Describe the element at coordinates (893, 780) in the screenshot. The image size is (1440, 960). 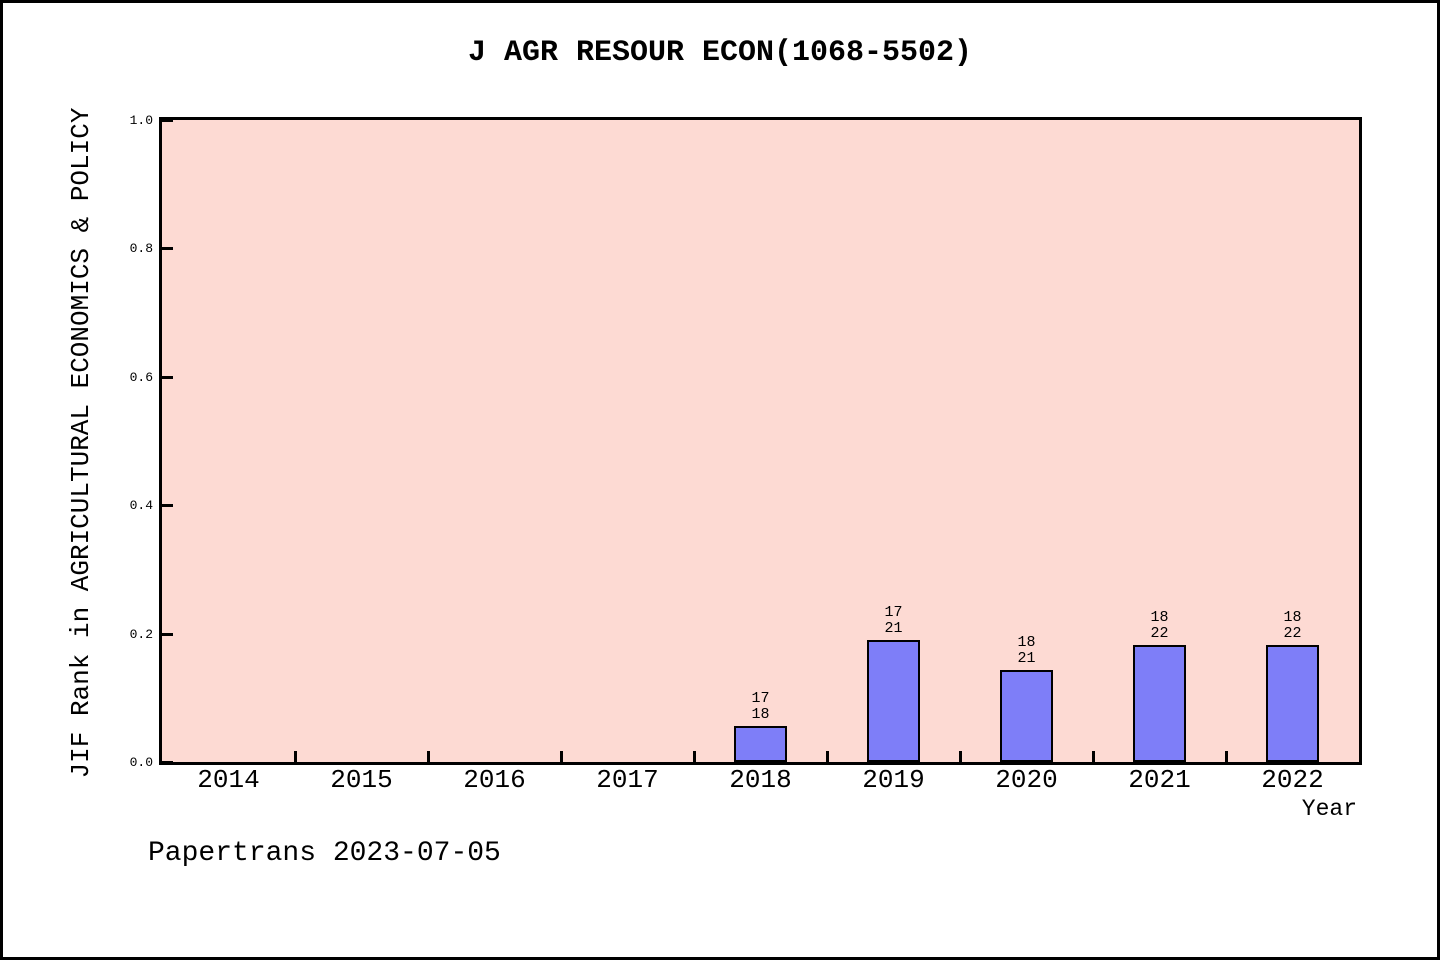
I see `x-tick-label-2019: 2019` at that location.